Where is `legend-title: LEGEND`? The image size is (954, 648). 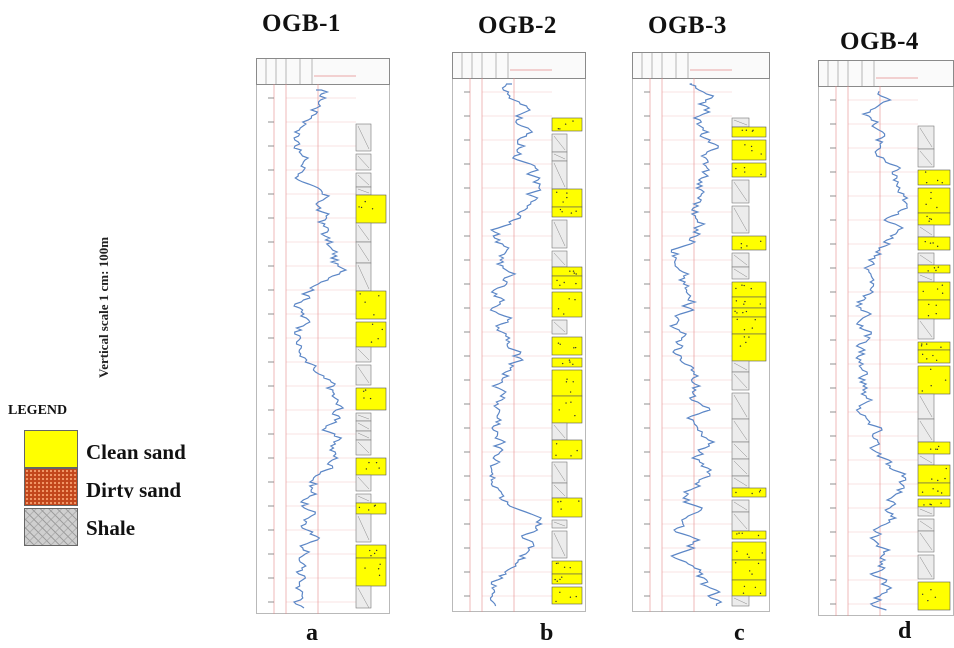 legend-title: LEGEND is located at coordinates (38, 410).